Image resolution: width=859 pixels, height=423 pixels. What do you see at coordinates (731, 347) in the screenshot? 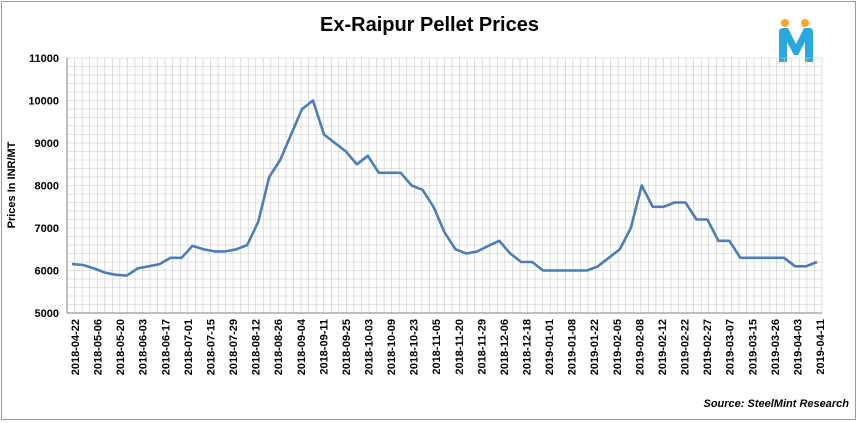
I see `x-tick-label: 2019-03-07` at bounding box center [731, 347].